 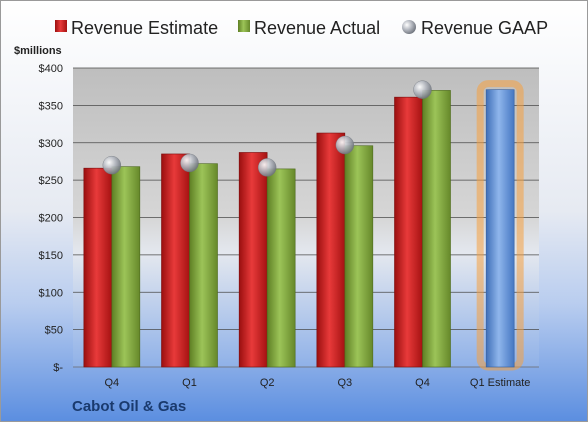 What do you see at coordinates (189, 383) in the screenshot?
I see `x-tick-label-q1-1: Q1` at bounding box center [189, 383].